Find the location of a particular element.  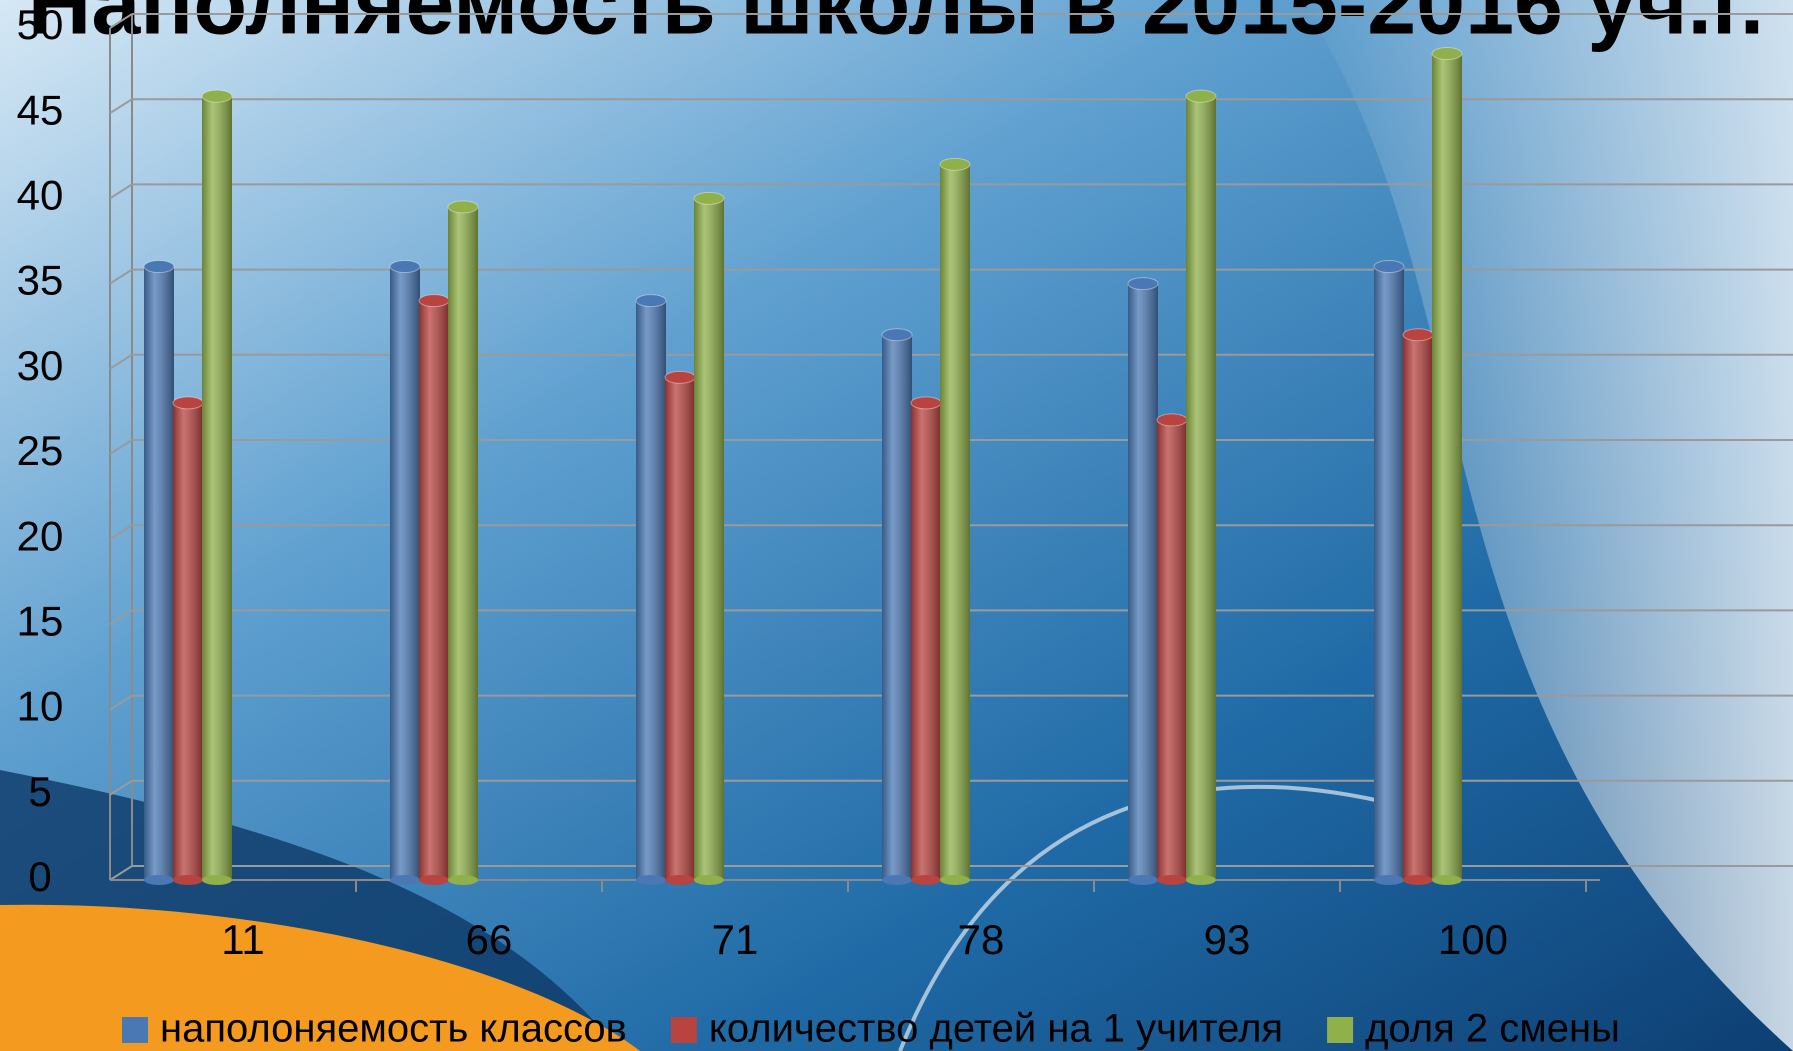

x-tick-label: 71 is located at coordinates (735, 939).